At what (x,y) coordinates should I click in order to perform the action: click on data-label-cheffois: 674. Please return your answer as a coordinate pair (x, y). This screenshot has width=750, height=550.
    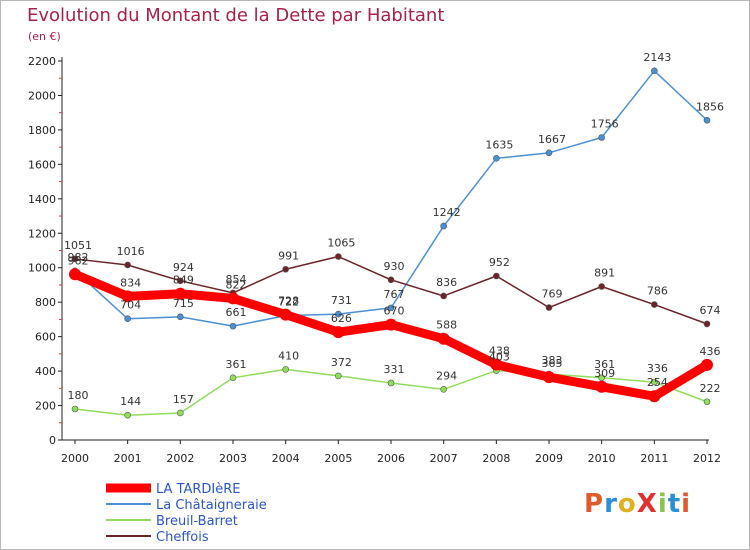
    Looking at the image, I should click on (710, 310).